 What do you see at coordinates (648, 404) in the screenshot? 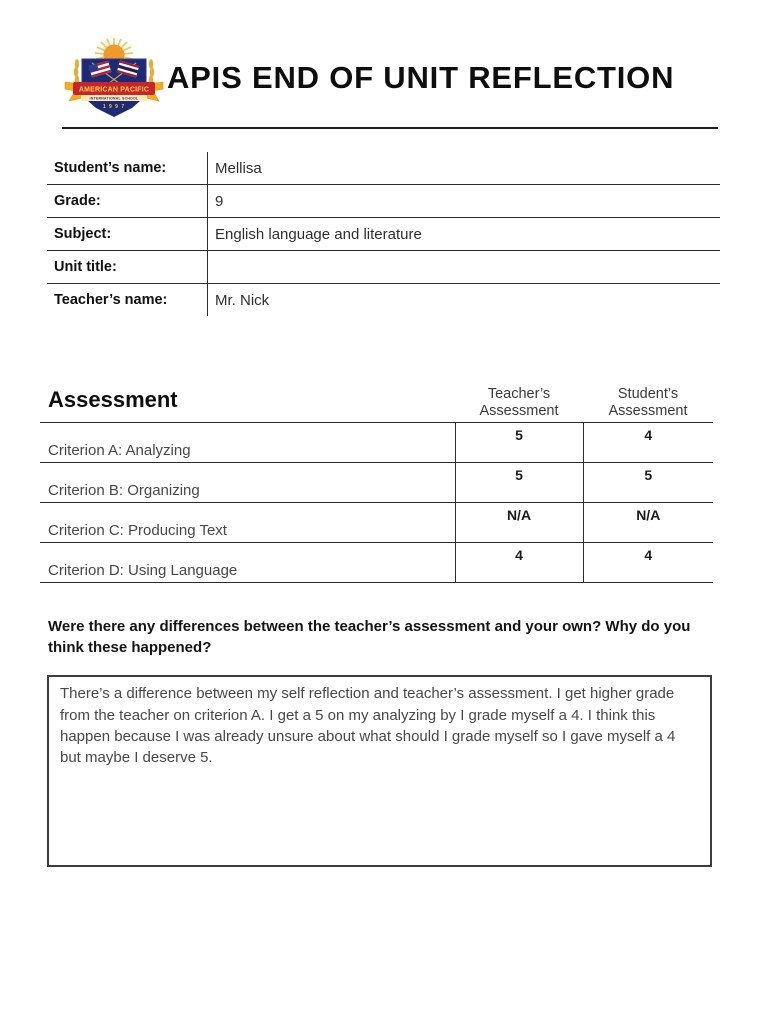
I see `column-header-student: Student’s Assessment` at bounding box center [648, 404].